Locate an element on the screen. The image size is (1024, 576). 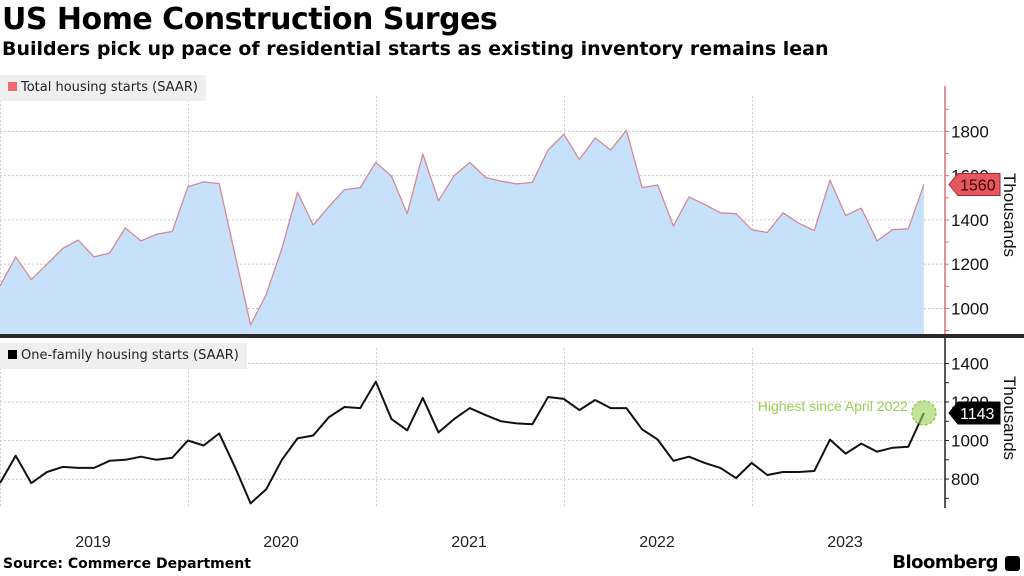
x-tick-label: 2022 is located at coordinates (657, 542).